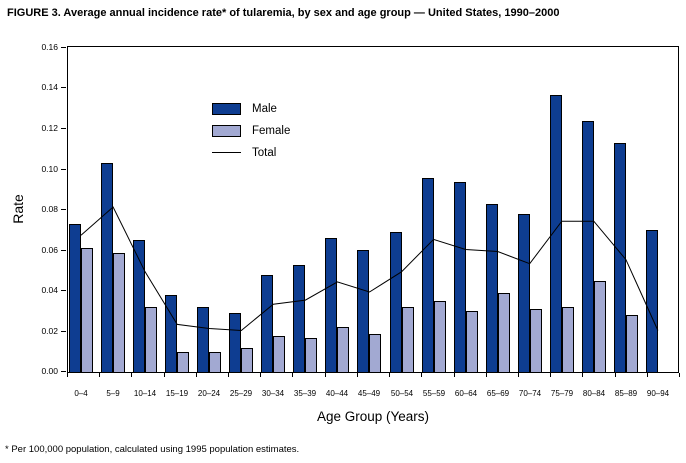  Describe the element at coordinates (498, 393) in the screenshot. I see `x-category-label: 65–69` at that location.